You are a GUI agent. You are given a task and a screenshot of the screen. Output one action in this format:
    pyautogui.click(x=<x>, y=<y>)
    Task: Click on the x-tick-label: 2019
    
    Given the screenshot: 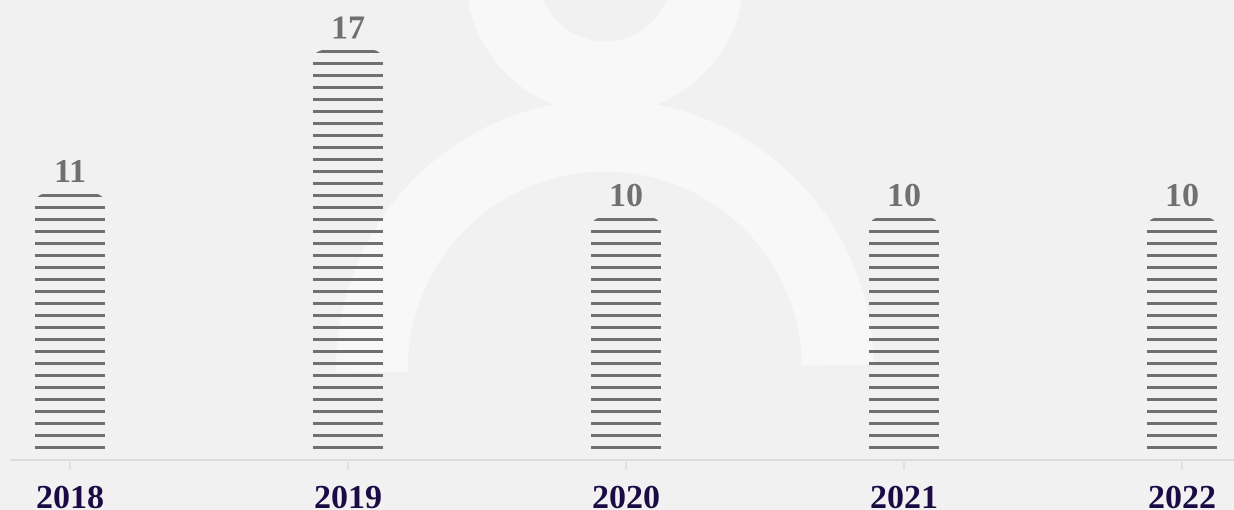 What is the action you would take?
    pyautogui.click(x=348, y=494)
    